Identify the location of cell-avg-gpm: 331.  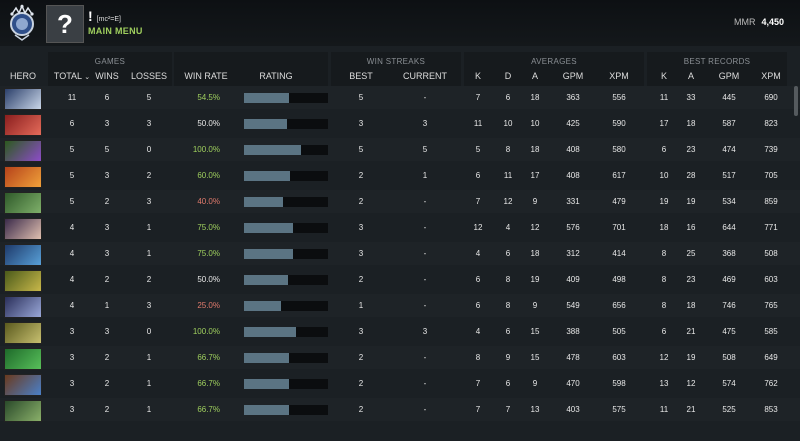
(573, 201).